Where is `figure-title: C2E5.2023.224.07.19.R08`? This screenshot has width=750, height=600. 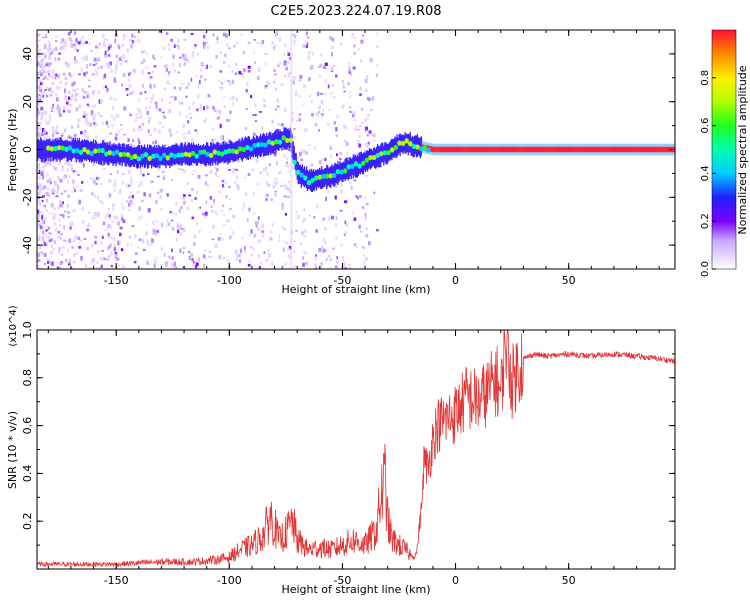 figure-title: C2E5.2023.224.07.19.R08 is located at coordinates (355, 11).